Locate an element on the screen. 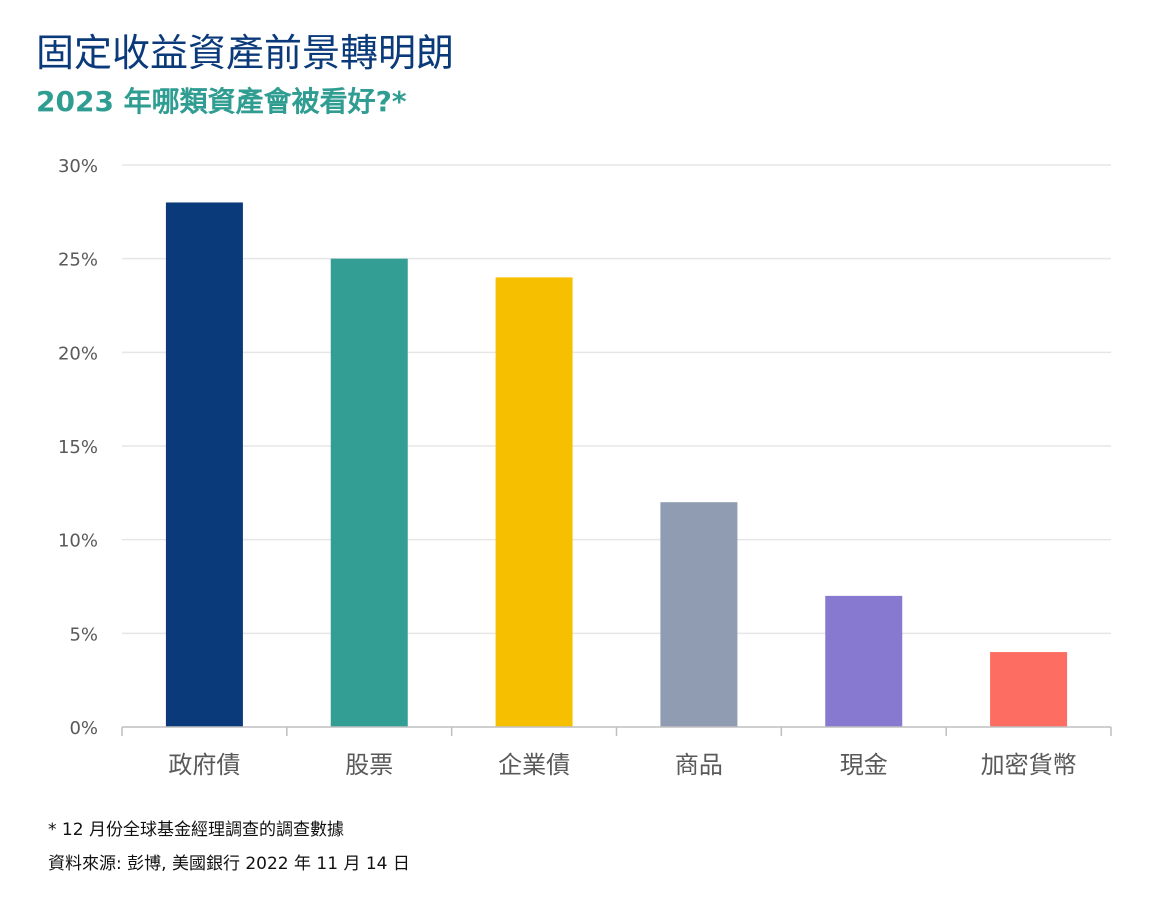 This screenshot has width=1175, height=912. x-tick-label: 現金 is located at coordinates (864, 765).